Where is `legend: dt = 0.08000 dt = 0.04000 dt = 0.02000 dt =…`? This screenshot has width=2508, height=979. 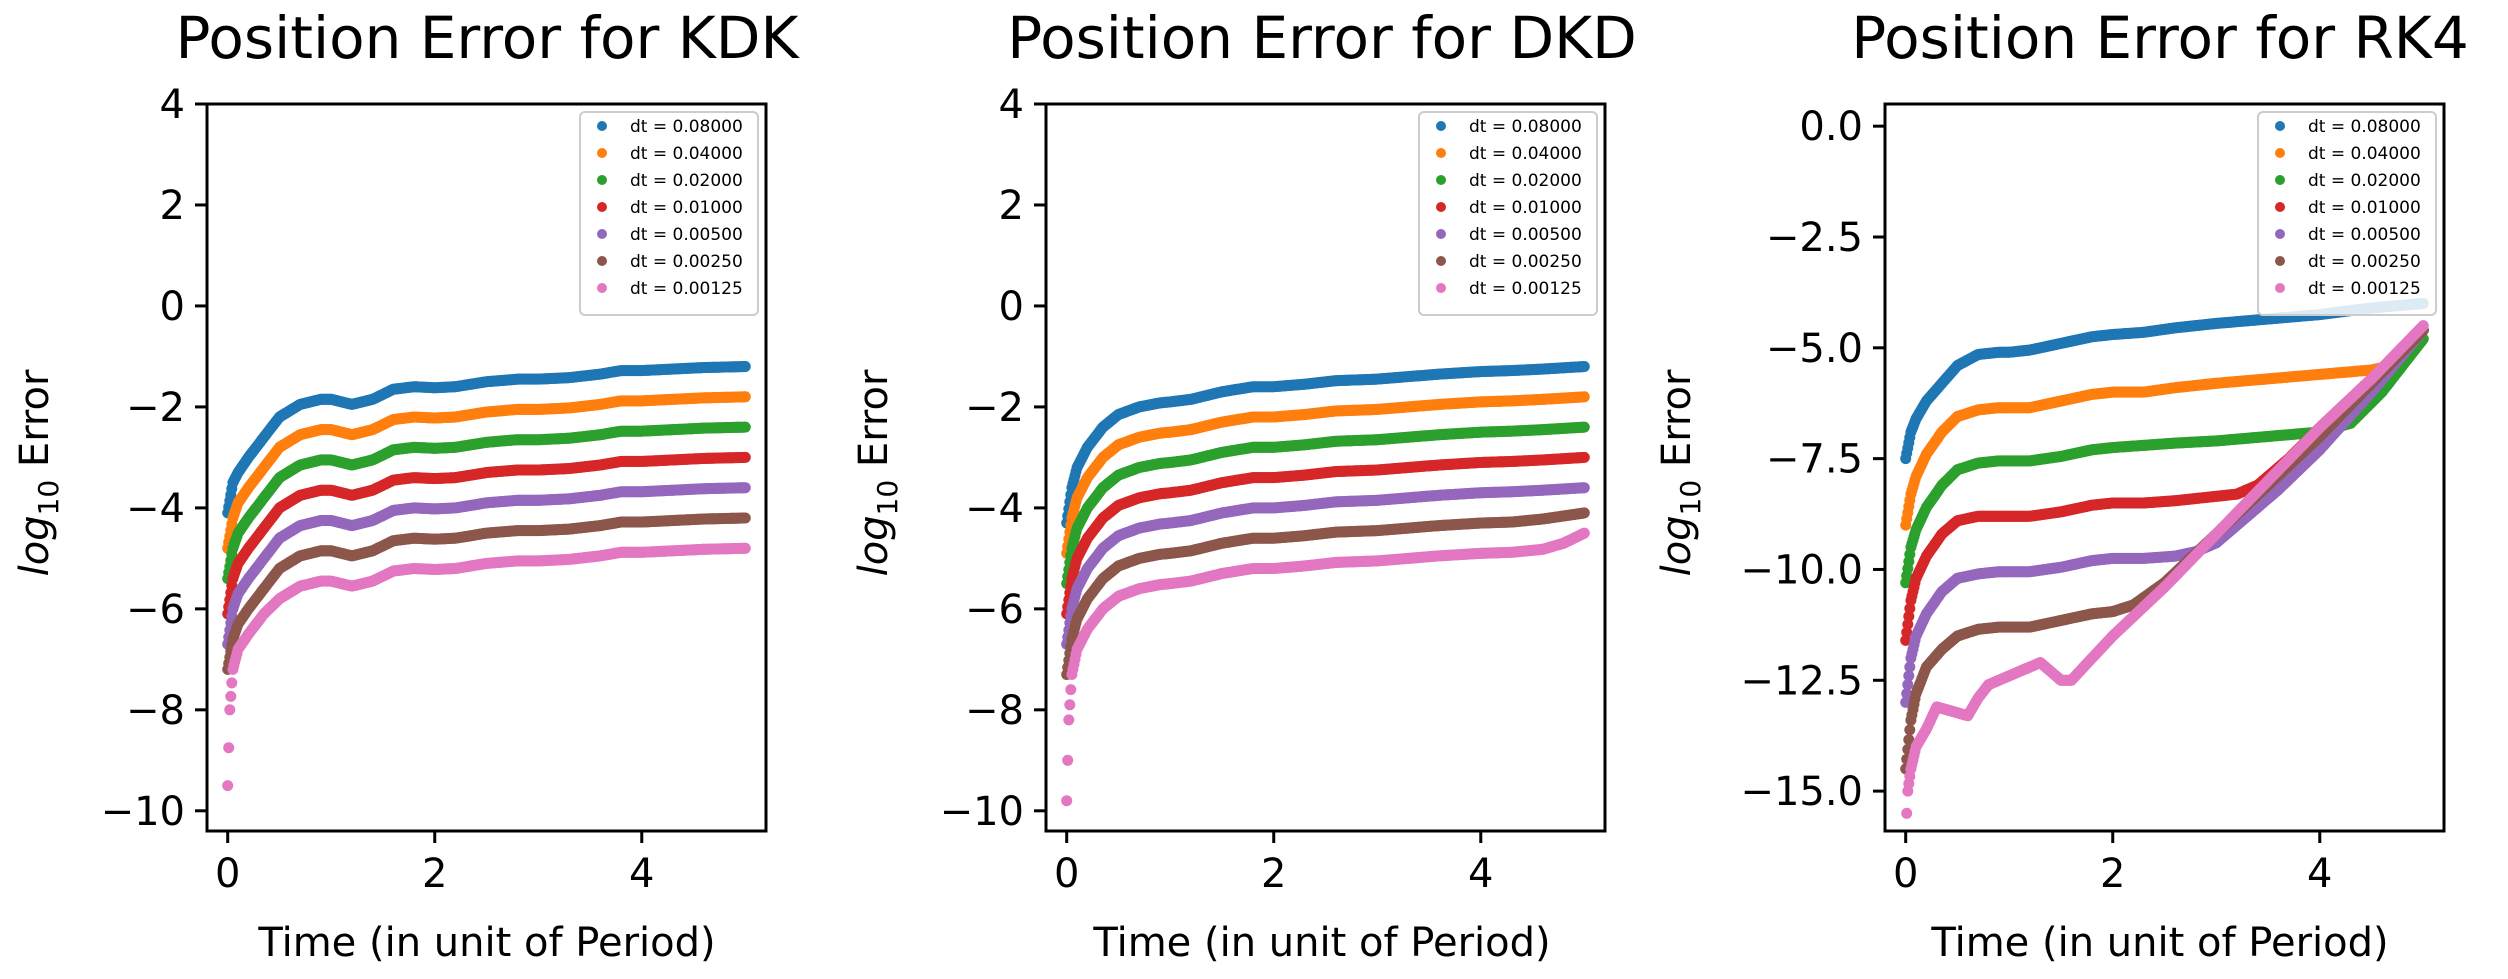
legend: dt = 0.08000 dt = 0.04000 dt = 0.02000 dt =… is located at coordinates (669, 213).